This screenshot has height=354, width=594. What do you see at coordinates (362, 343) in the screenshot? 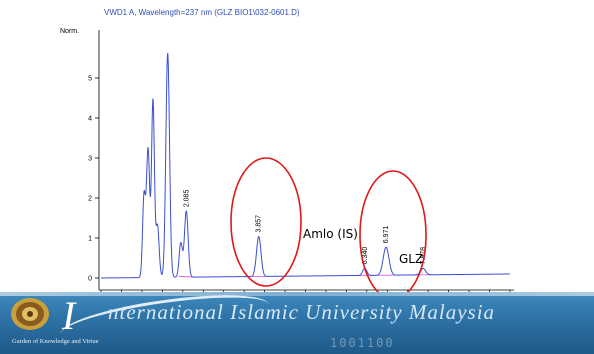
I see `banner-binary-code: 1001100` at bounding box center [362, 343].